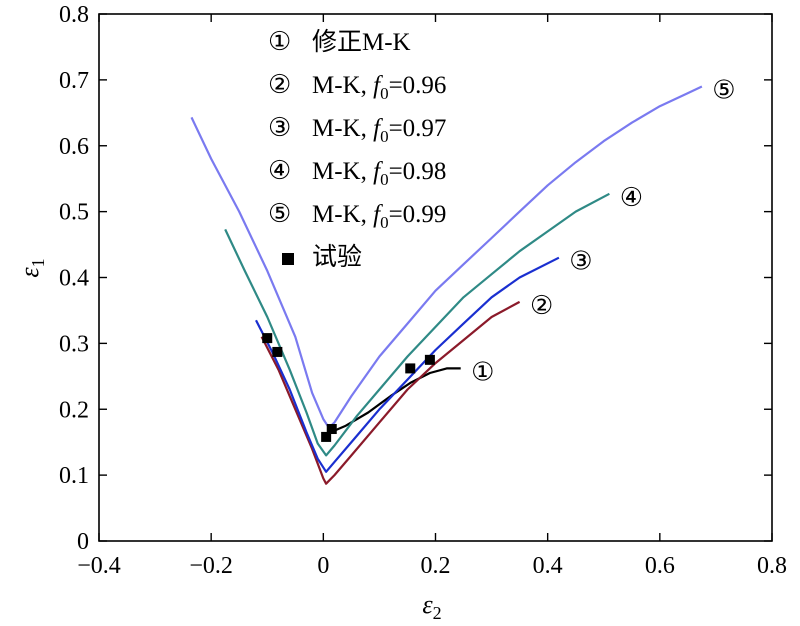  Describe the element at coordinates (548, 566) in the screenshot. I see `x-tick-label: 0.4` at that location.